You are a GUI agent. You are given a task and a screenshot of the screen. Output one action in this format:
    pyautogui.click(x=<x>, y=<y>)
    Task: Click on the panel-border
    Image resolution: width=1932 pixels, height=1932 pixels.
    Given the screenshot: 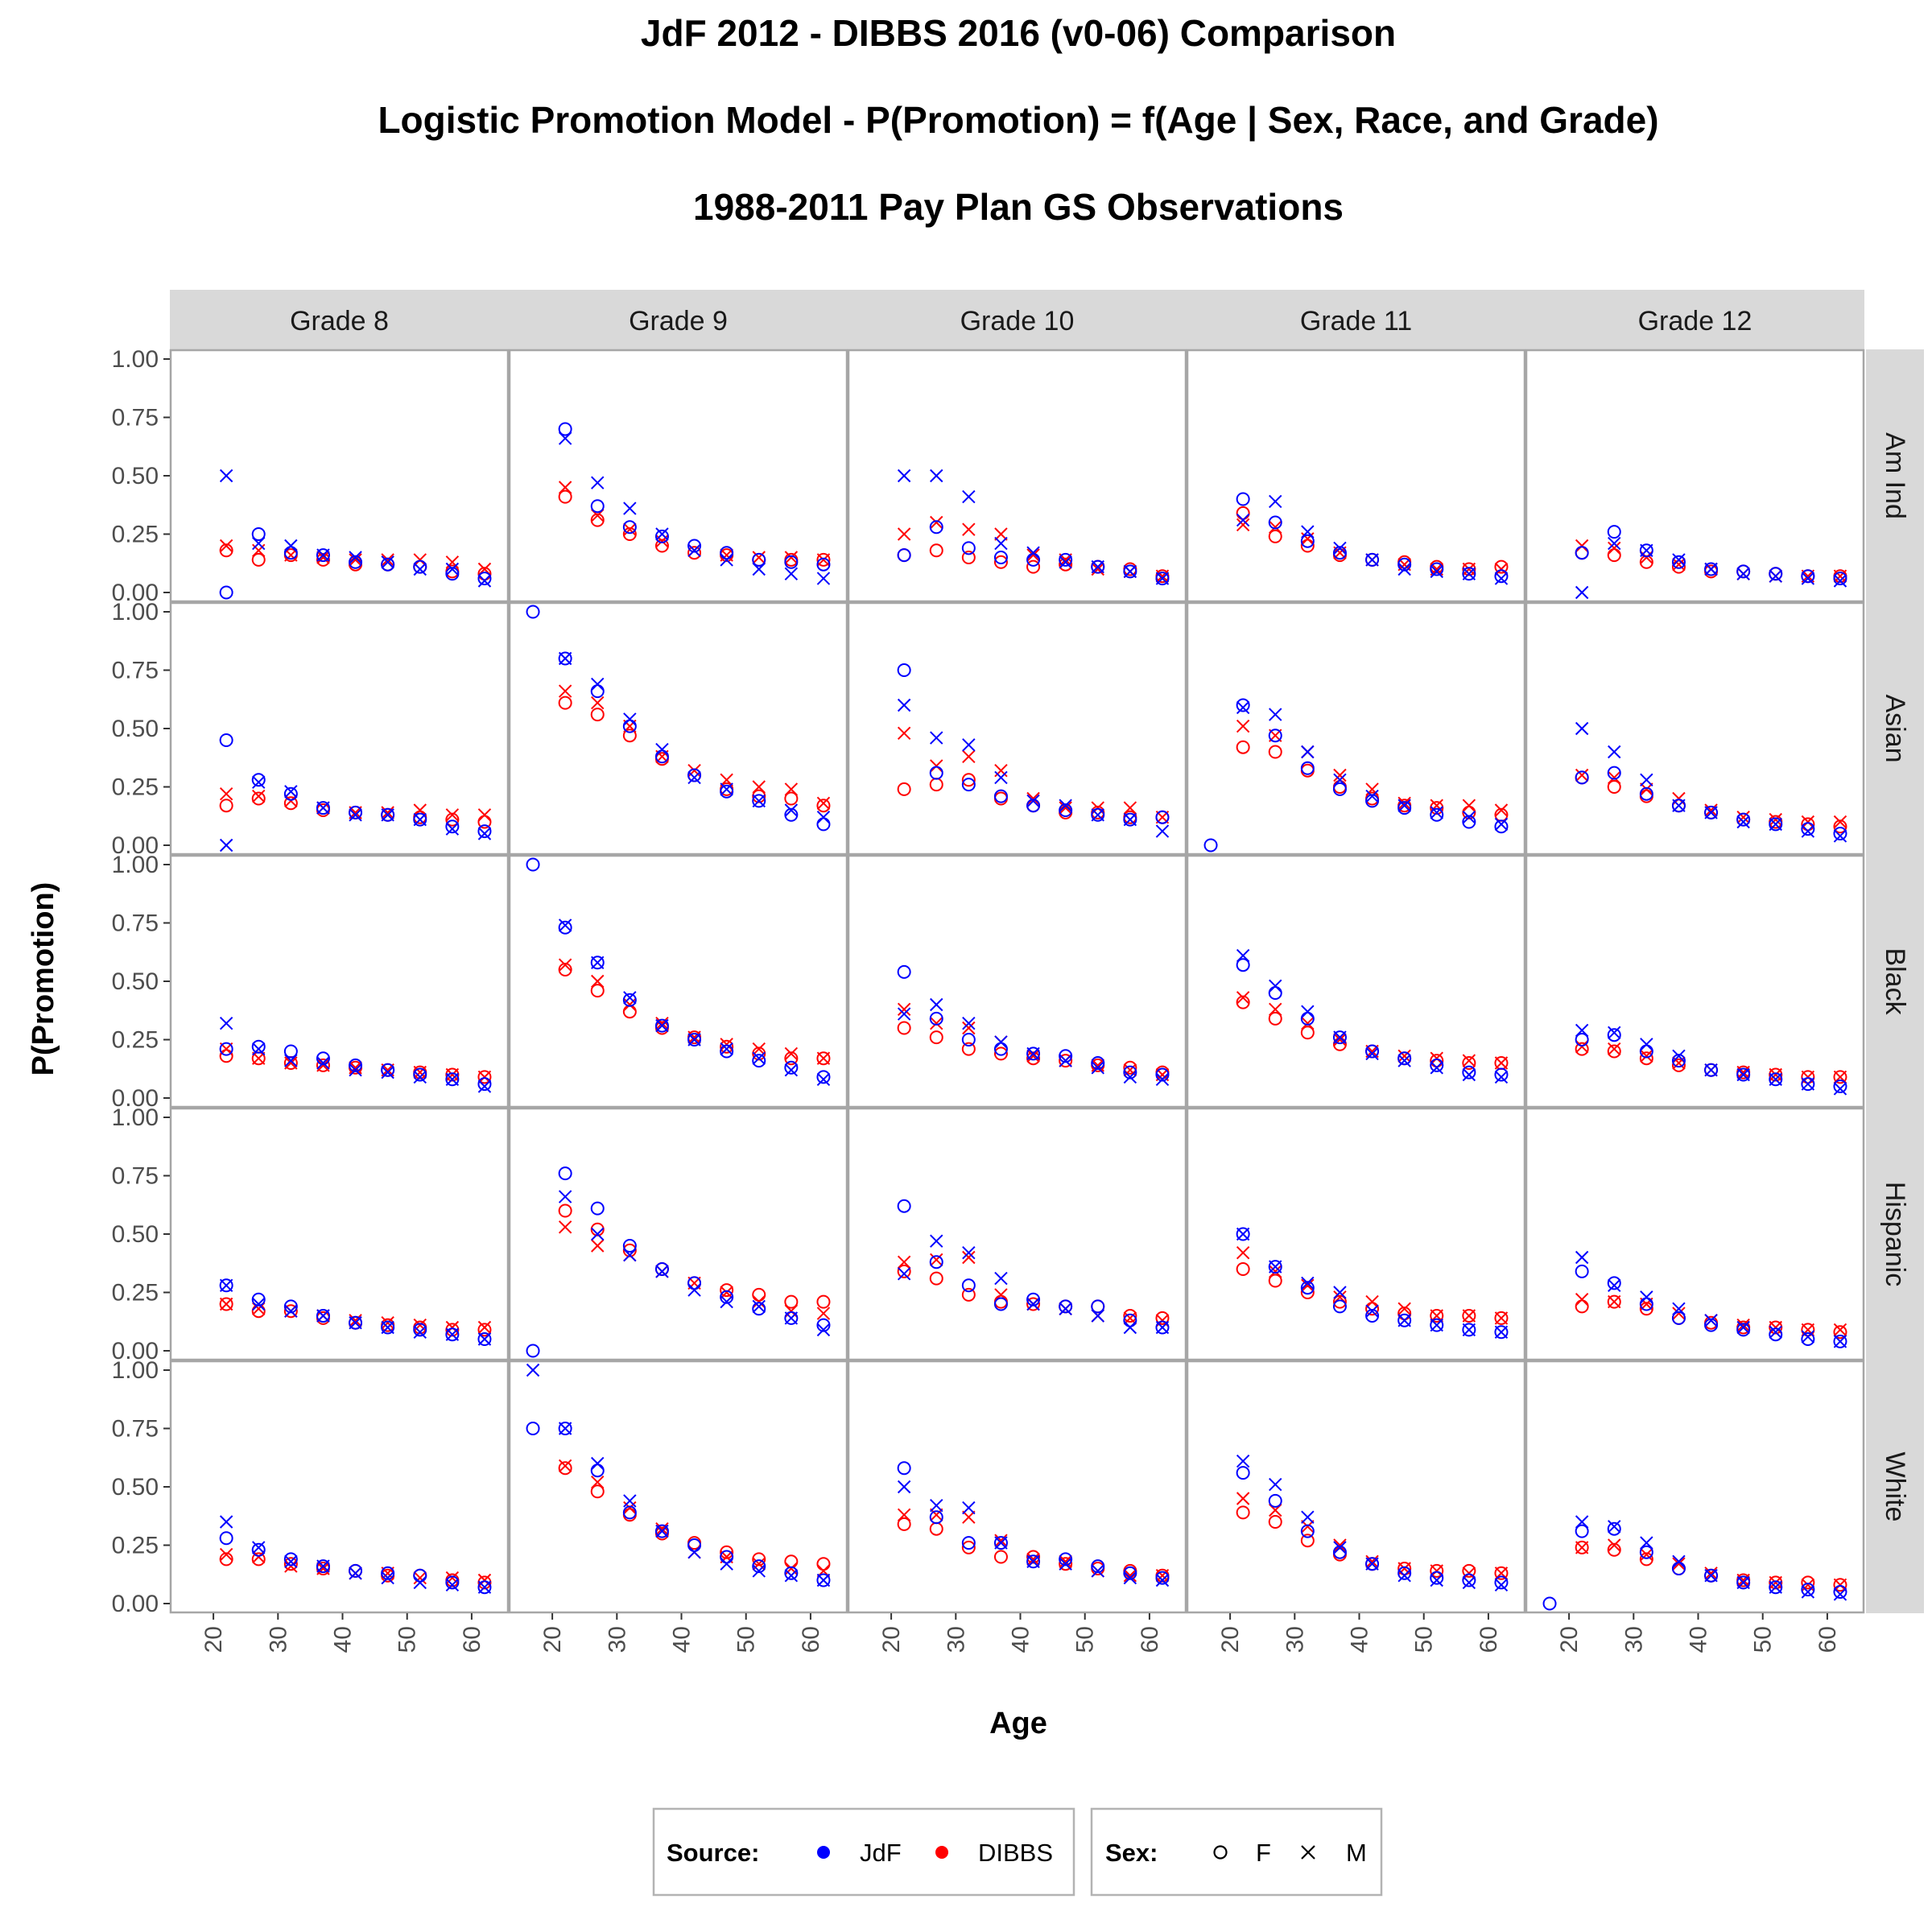 What is the action you would take?
    pyautogui.click(x=339, y=1234)
    